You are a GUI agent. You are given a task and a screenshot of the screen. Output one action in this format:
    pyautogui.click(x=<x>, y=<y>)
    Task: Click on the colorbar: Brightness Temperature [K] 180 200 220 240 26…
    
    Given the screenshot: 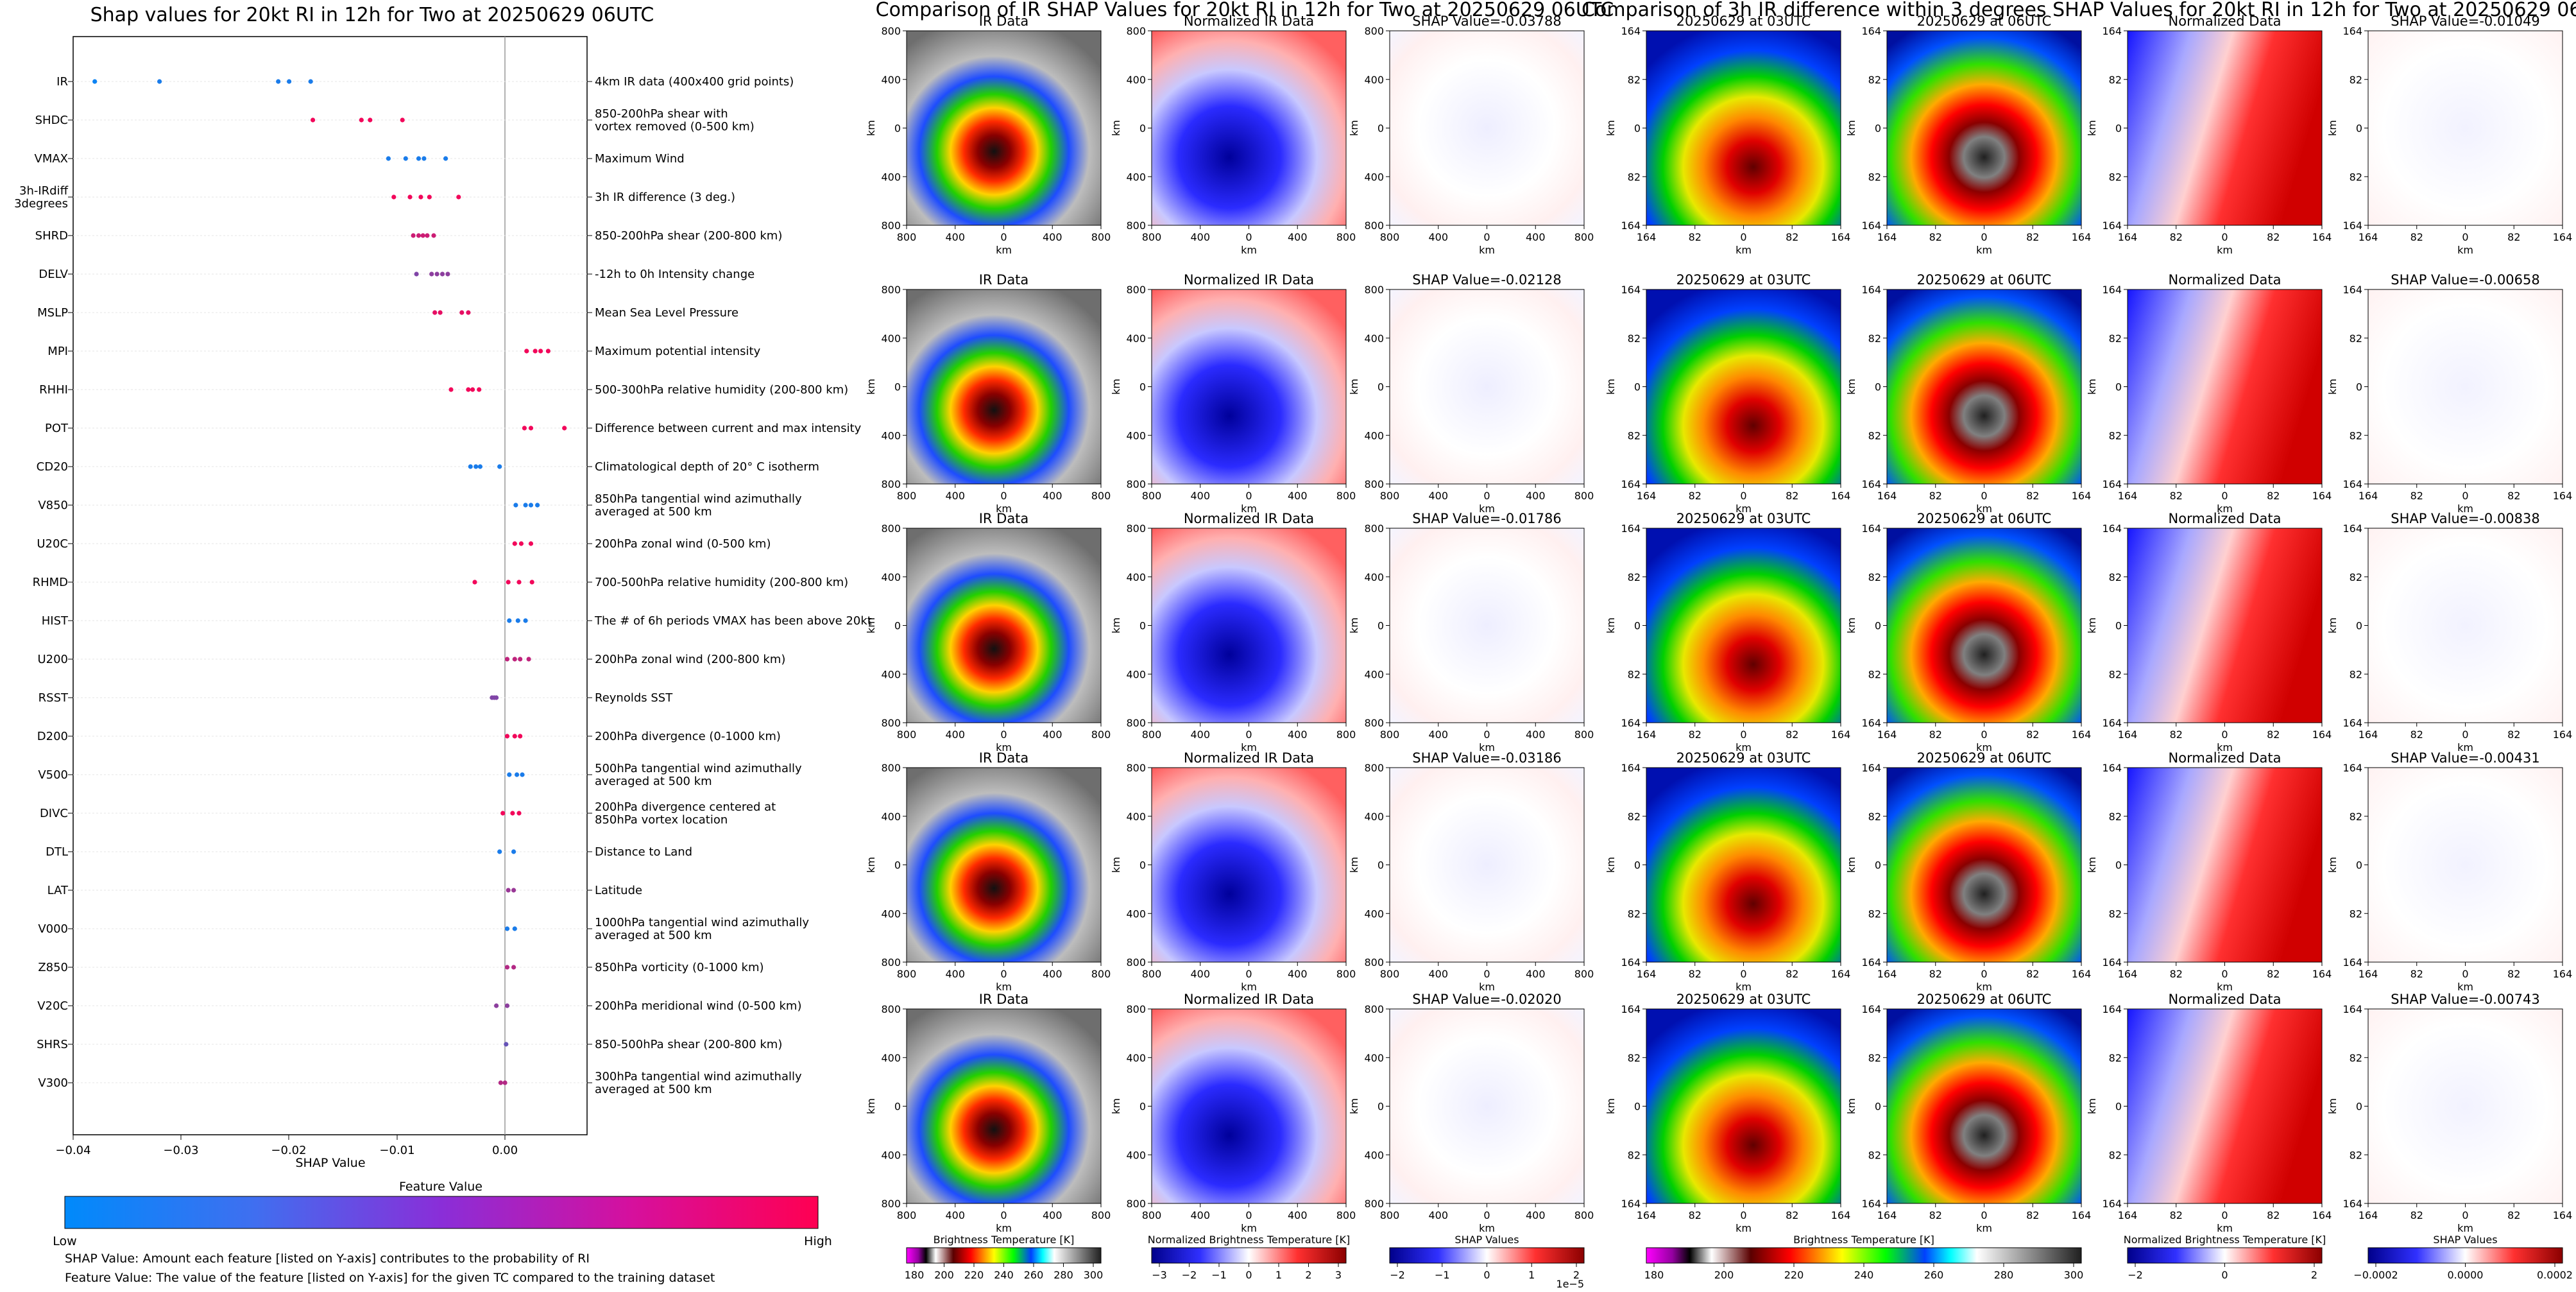 What is the action you would take?
    pyautogui.click(x=1864, y=1257)
    